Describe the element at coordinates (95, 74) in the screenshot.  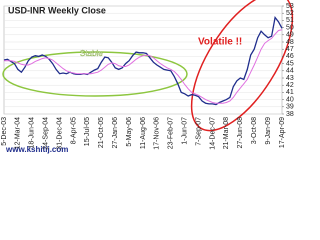
I see `stable-ellipse` at that location.